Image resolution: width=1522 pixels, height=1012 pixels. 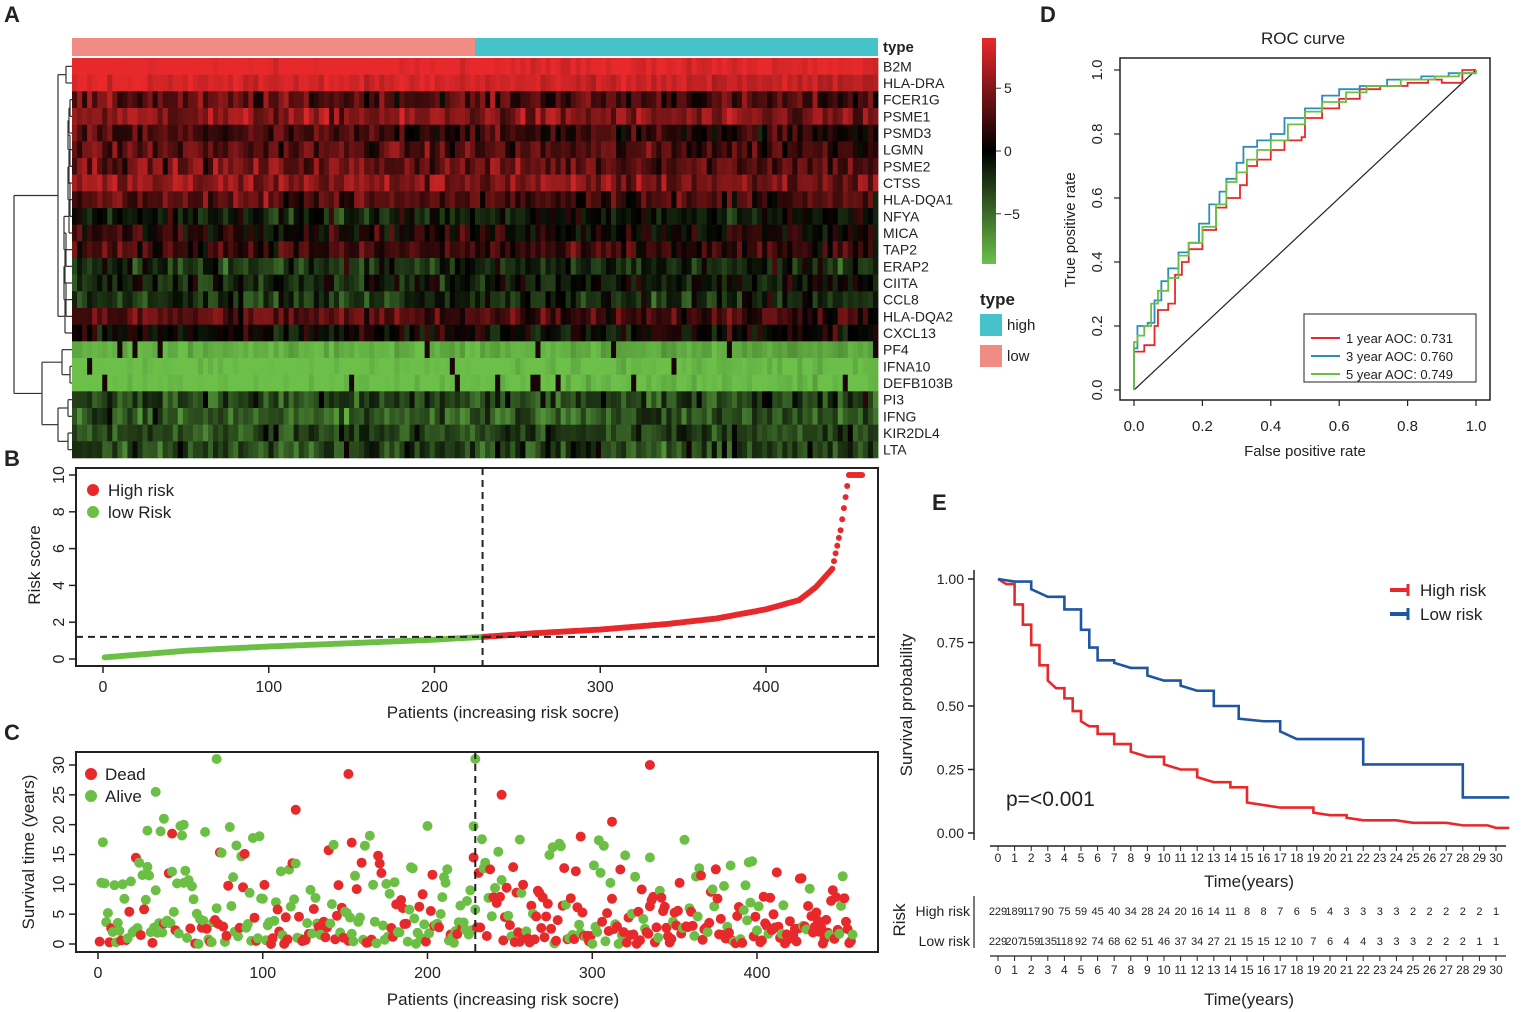 I want to click on risk-x-label: Patients (increasing risk socre), so click(x=503, y=712).